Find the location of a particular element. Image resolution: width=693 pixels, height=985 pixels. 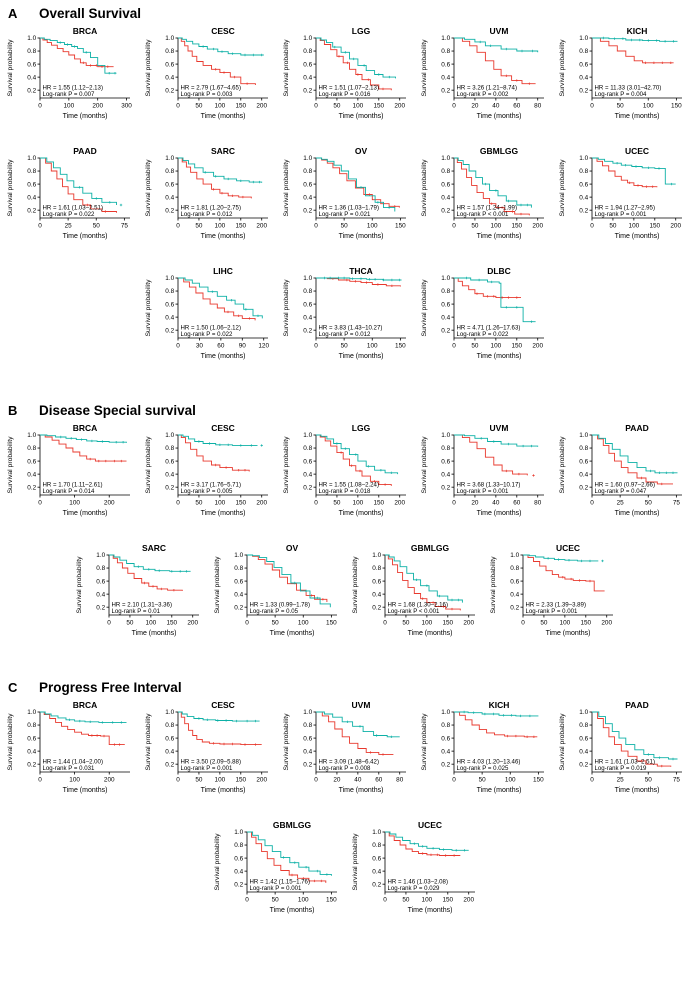

plot-title: UVM is located at coordinates (498, 31).